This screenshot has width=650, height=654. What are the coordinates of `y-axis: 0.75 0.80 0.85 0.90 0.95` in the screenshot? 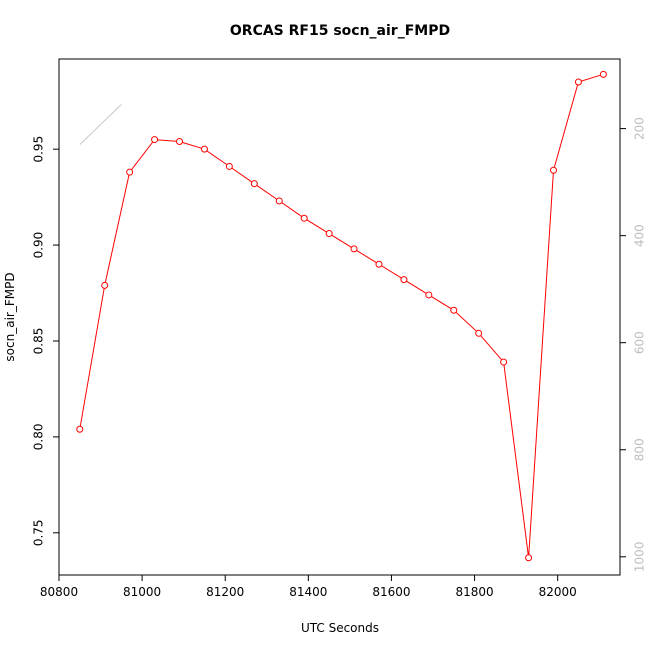 It's located at (45, 341).